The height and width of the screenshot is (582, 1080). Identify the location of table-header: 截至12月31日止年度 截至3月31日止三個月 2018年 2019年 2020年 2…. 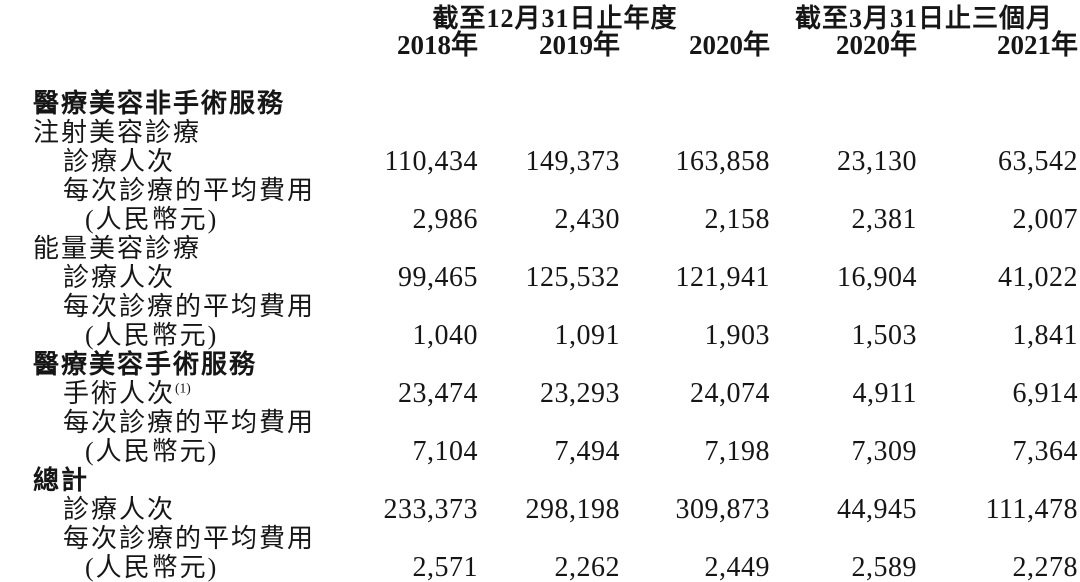
(540, 32).